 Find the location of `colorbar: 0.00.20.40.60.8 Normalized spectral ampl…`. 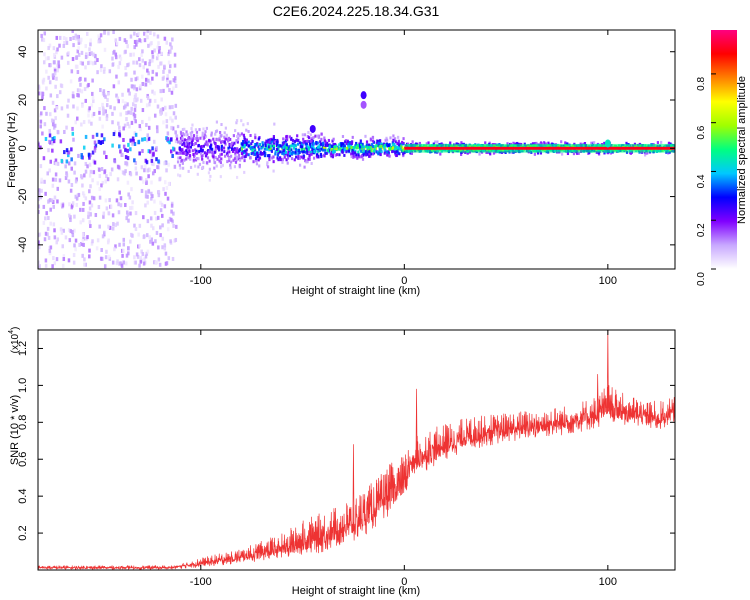

colorbar: 0.00.20.40.60.8 Normalized spectral ampl… is located at coordinates (722, 158).